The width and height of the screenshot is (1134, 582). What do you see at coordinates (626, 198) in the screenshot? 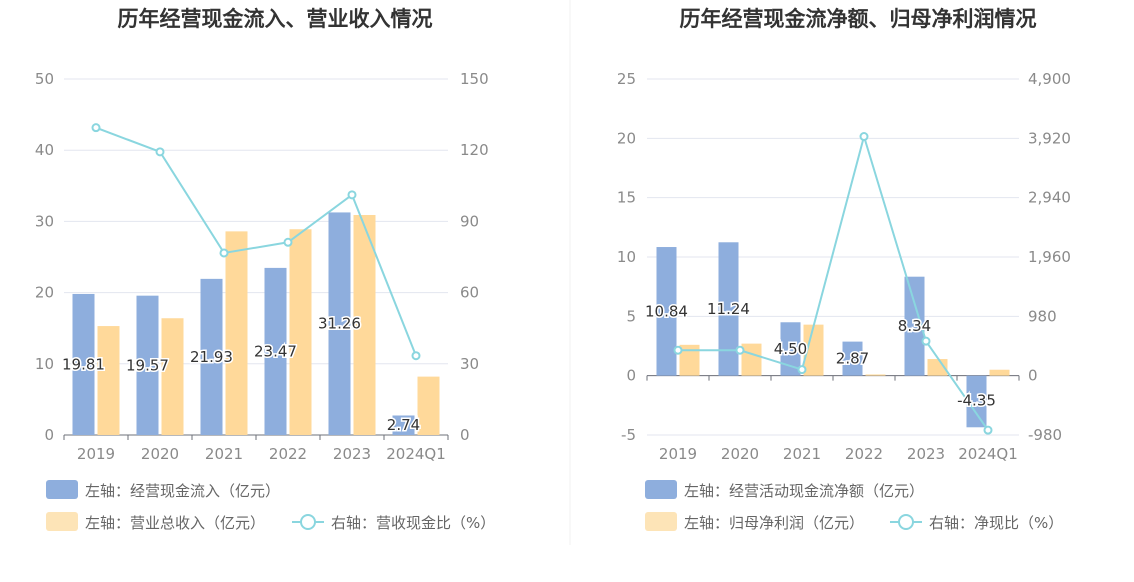
I see `left-axis-tick: 15` at bounding box center [626, 198].